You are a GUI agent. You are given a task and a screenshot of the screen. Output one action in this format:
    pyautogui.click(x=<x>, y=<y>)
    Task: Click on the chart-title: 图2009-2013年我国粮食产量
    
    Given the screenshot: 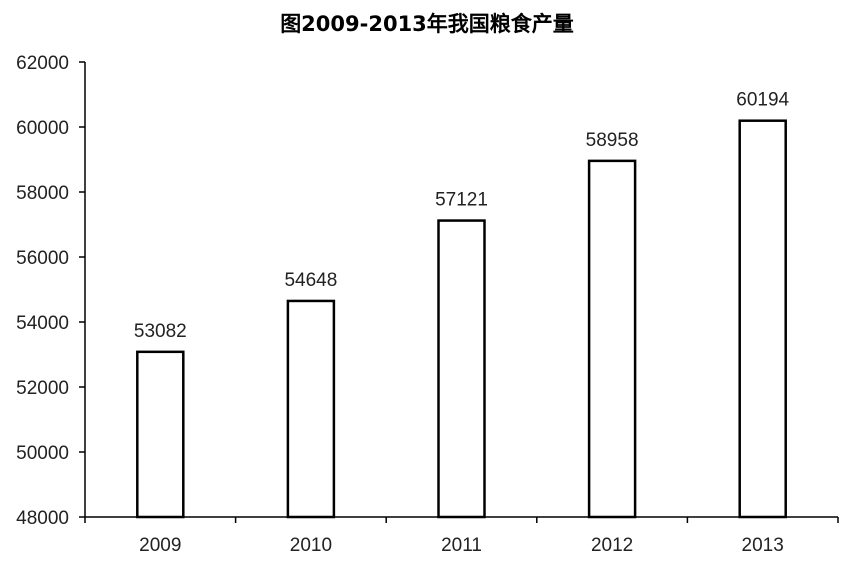 What is the action you would take?
    pyautogui.click(x=427, y=24)
    